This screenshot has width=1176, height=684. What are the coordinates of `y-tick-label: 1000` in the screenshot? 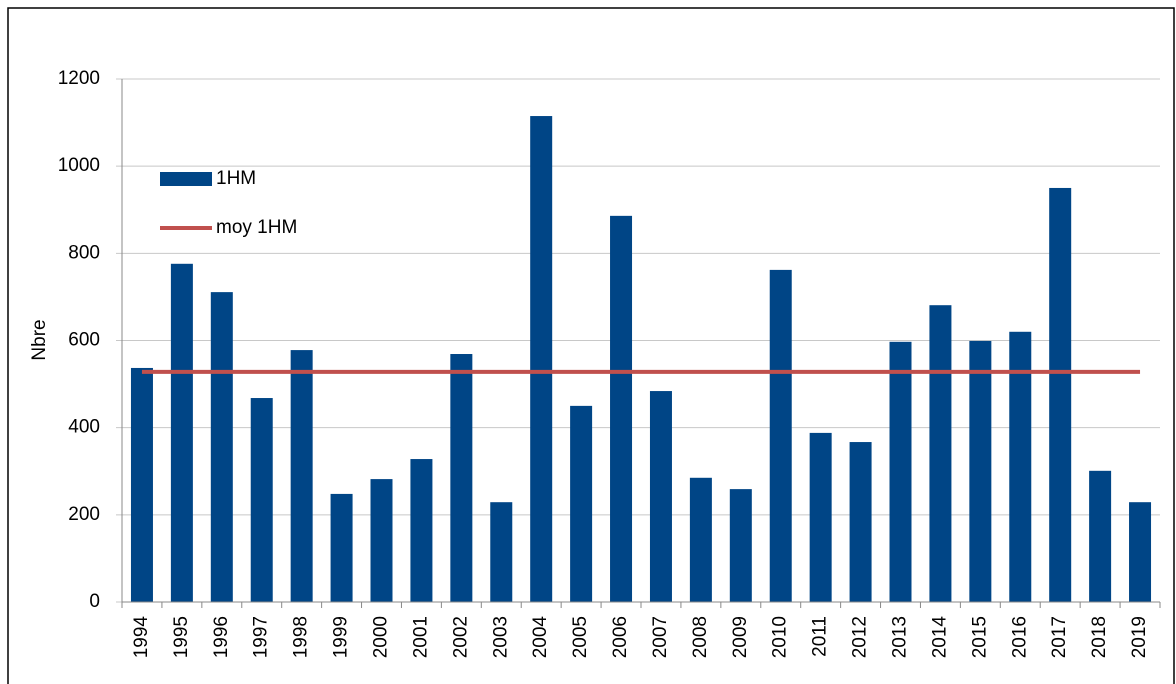 It's located at (79, 165).